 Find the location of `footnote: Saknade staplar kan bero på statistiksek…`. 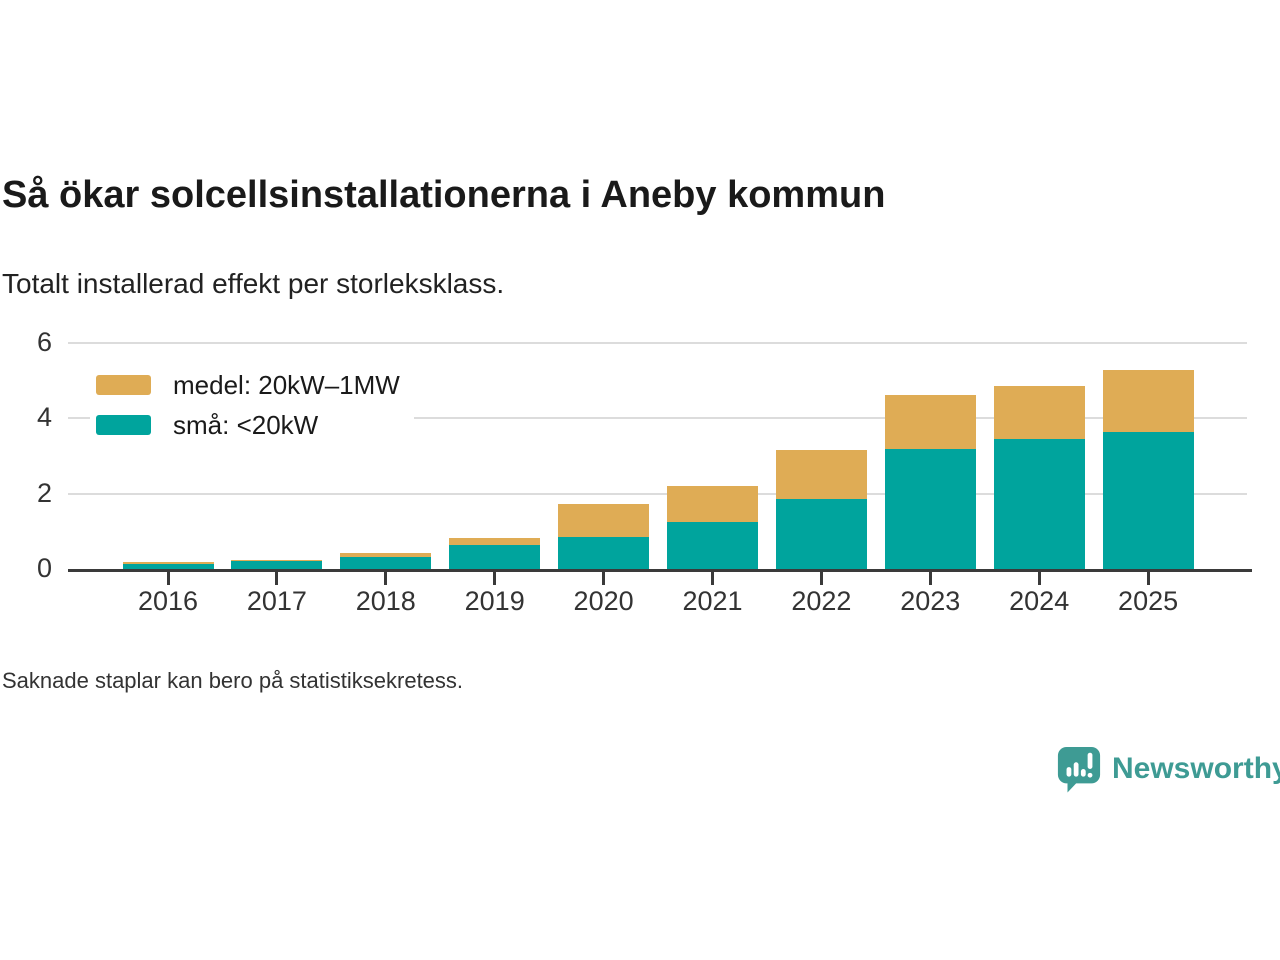

footnote: Saknade staplar kan bero på statistiksek… is located at coordinates (233, 680).